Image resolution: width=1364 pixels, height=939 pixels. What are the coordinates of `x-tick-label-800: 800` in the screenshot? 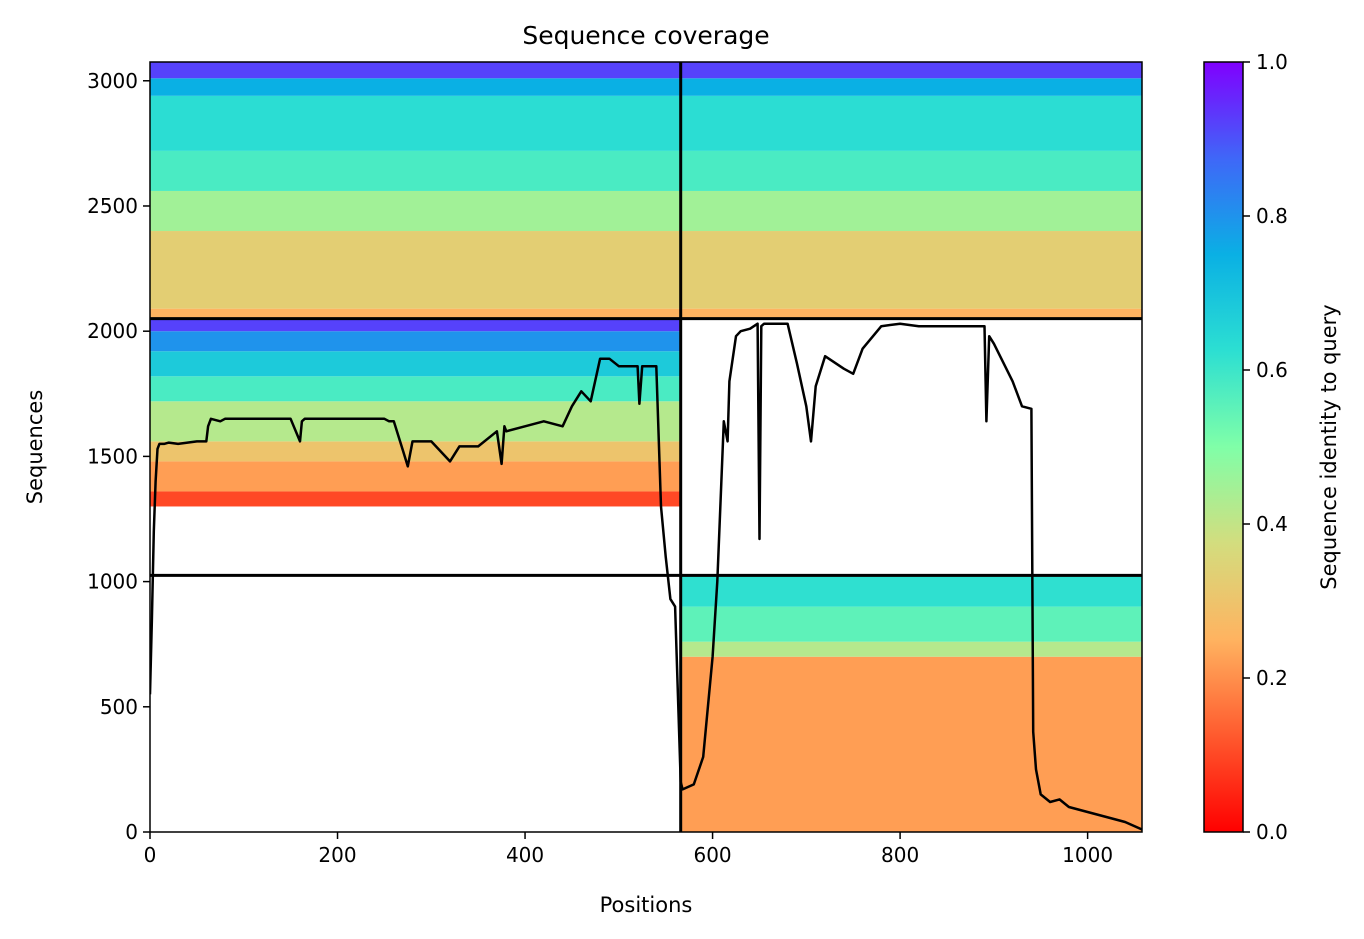 It's located at (900, 855).